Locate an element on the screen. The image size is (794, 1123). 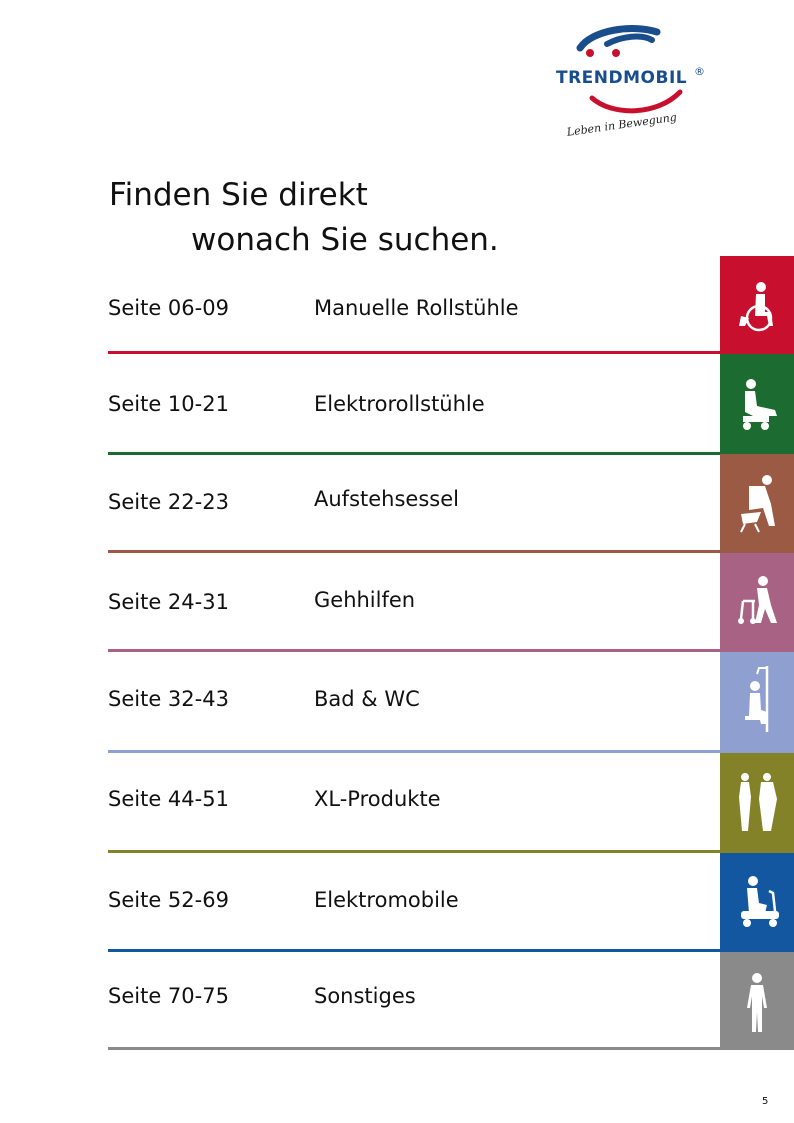
brand-logo: TRENDMOBIL ® Leben in Bewegung is located at coordinates (637, 87).